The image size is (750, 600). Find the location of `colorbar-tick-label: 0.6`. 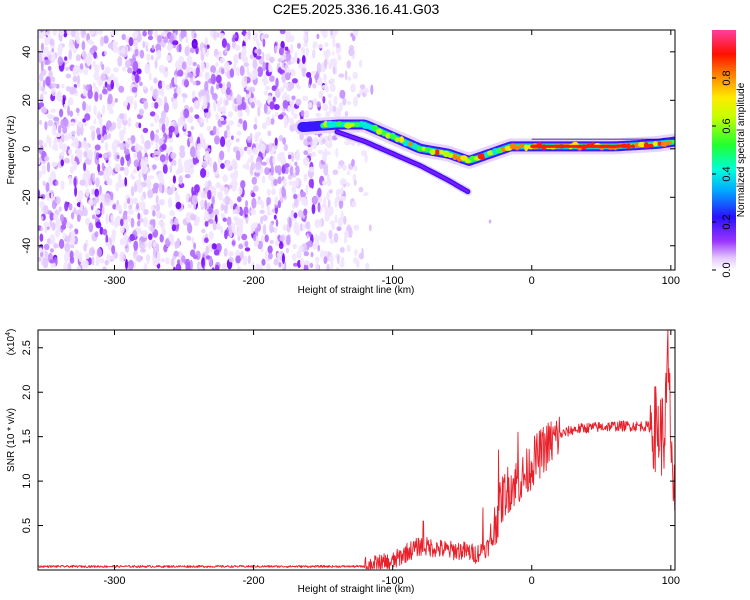

colorbar-tick-label: 0.6 is located at coordinates (727, 125).